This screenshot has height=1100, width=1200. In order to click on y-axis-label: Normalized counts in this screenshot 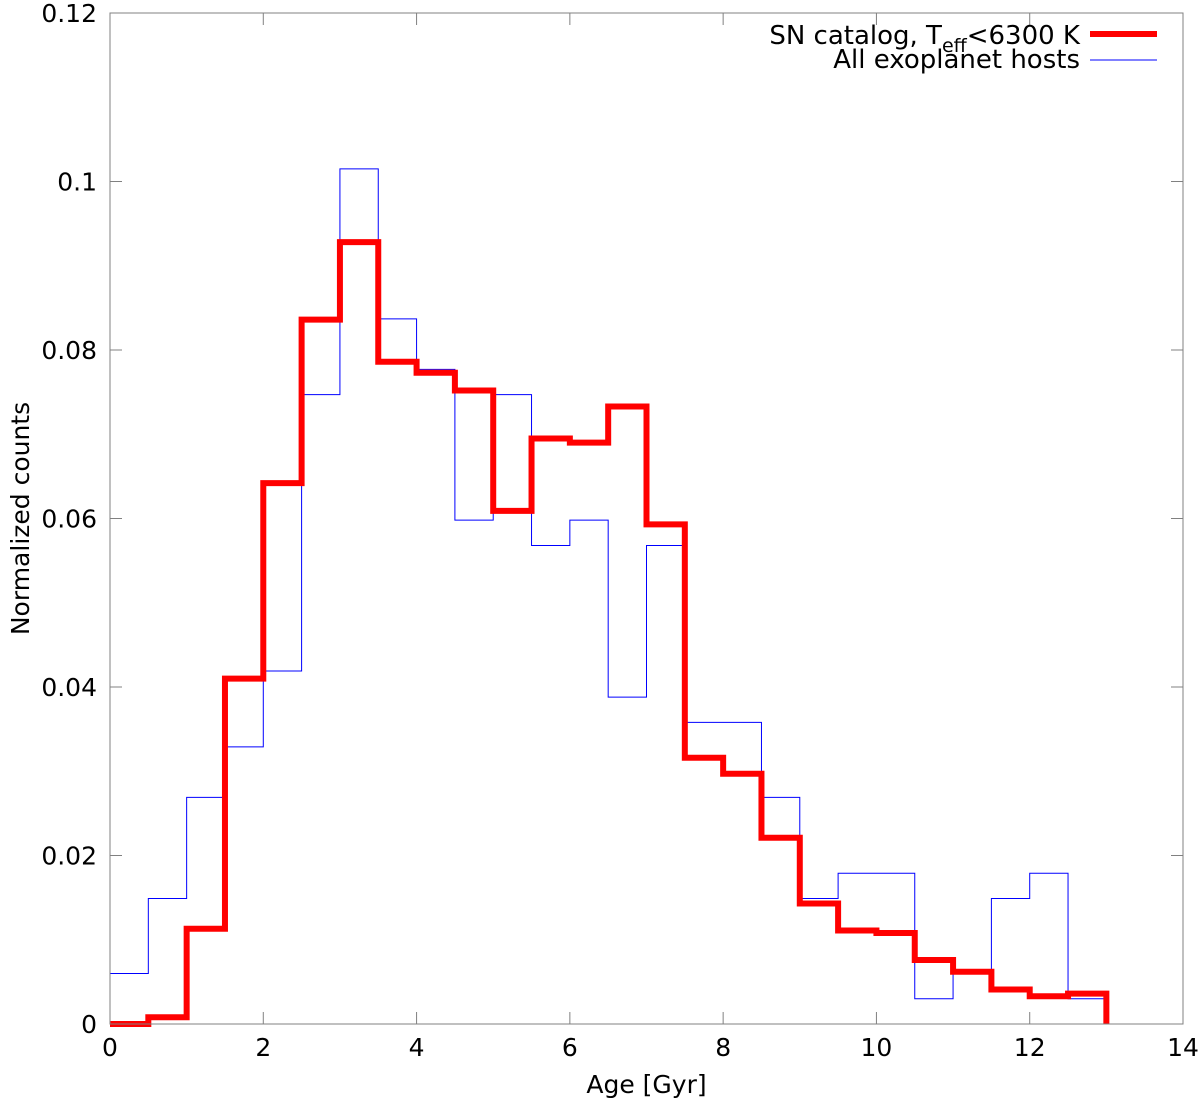, I will do `click(20, 518)`.